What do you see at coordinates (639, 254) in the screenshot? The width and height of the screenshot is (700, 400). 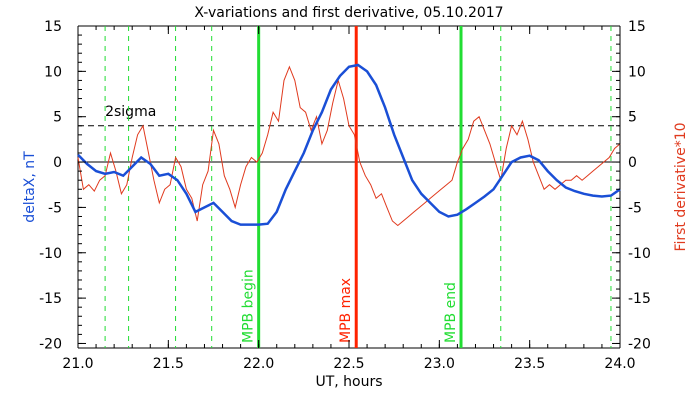 I see `y-right-tick-label: -10` at bounding box center [639, 254].